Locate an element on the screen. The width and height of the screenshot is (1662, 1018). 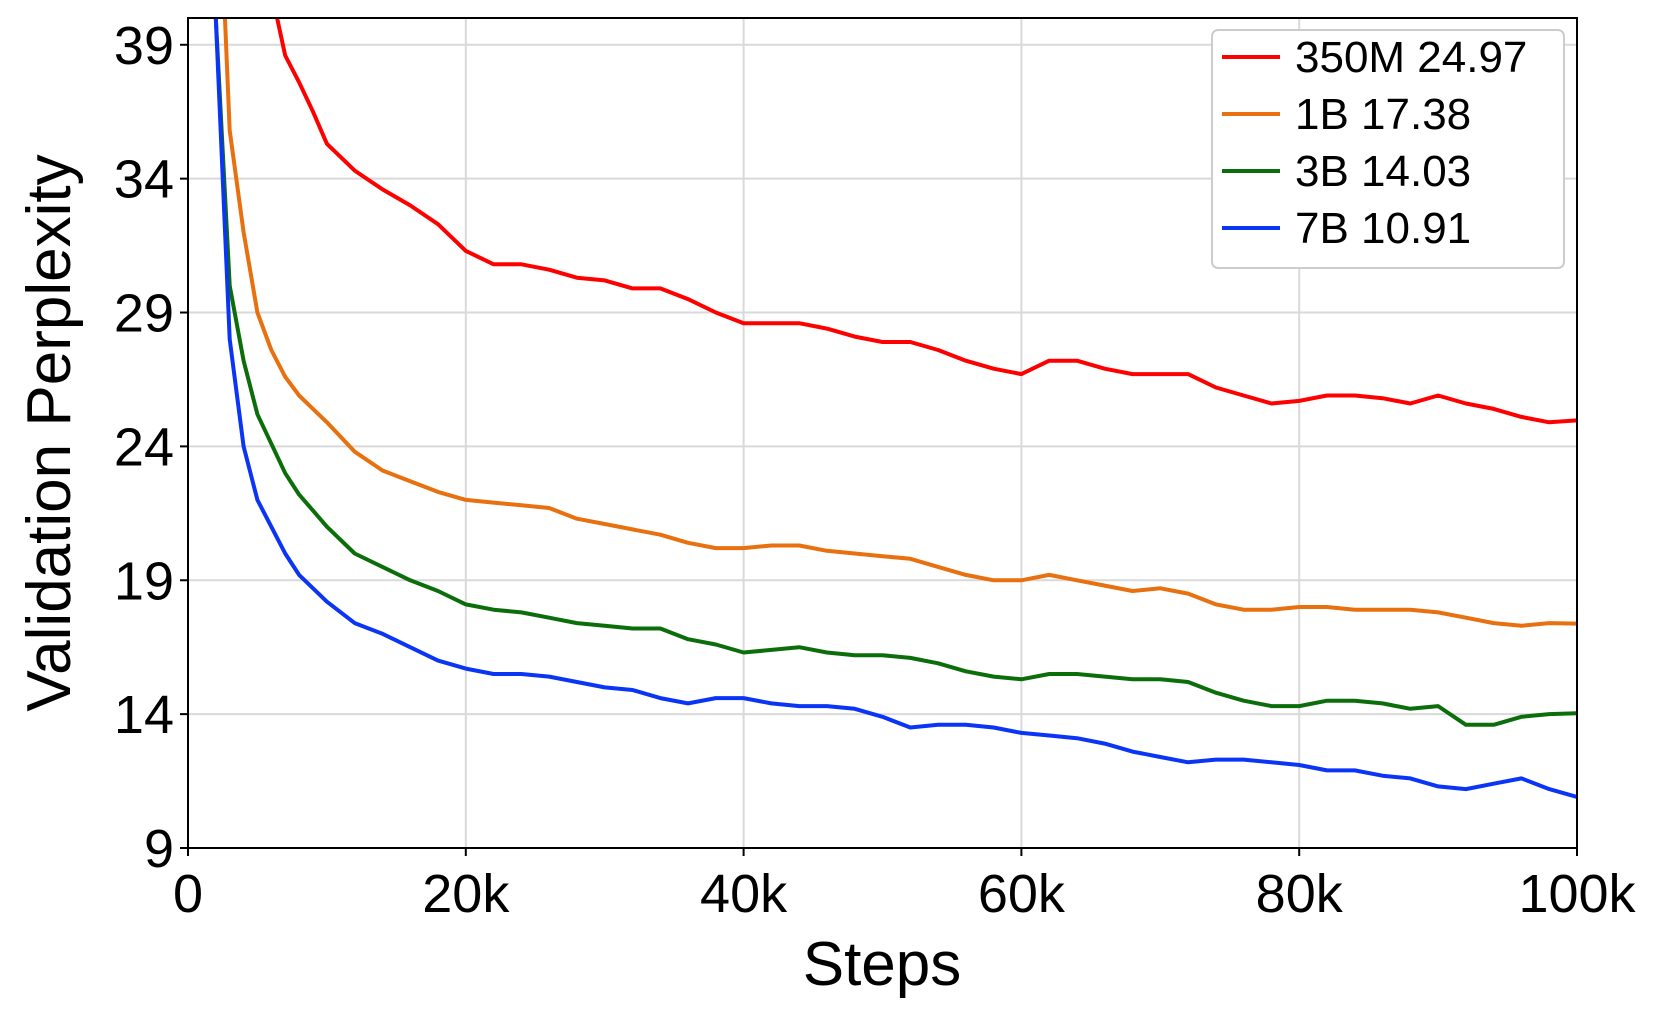
y-axis-title: Validation Perplexity is located at coordinates (49, 432).